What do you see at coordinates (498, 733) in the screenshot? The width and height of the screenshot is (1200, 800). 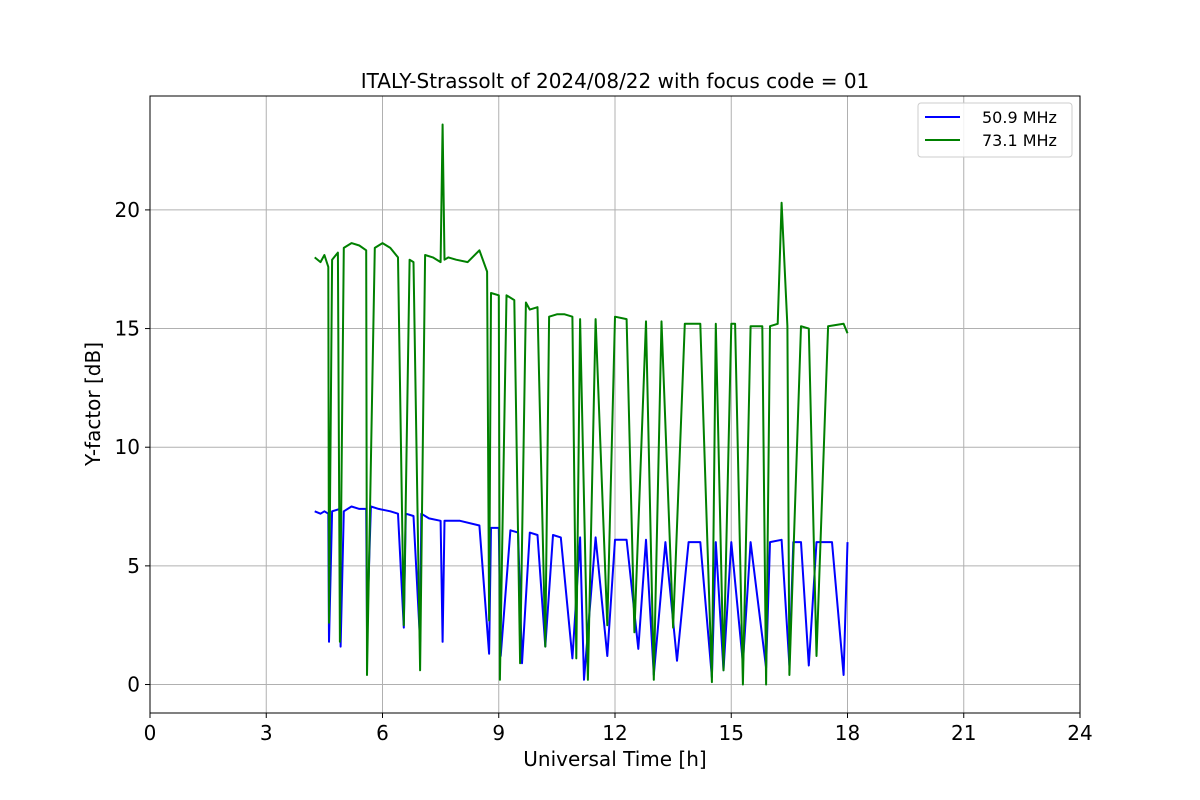 I see `x-tick-label: 9` at bounding box center [498, 733].